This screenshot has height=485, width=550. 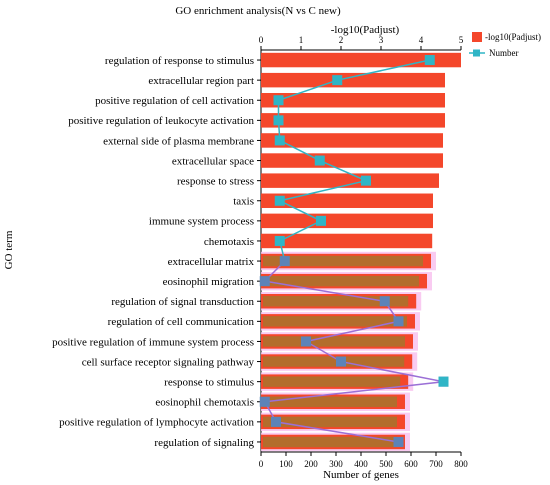 What do you see at coordinates (204, 443) in the screenshot?
I see `category-label: regulation of signaling` at bounding box center [204, 443].